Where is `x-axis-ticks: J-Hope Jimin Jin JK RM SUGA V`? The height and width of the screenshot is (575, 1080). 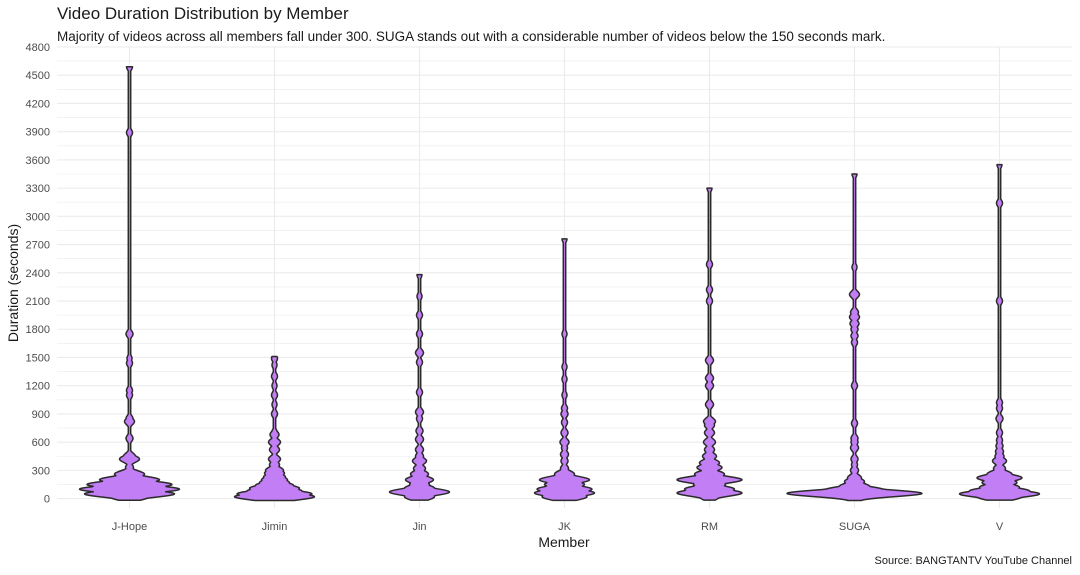 x-axis-ticks: J-Hope Jimin Jin JK RM SUGA V is located at coordinates (558, 527).